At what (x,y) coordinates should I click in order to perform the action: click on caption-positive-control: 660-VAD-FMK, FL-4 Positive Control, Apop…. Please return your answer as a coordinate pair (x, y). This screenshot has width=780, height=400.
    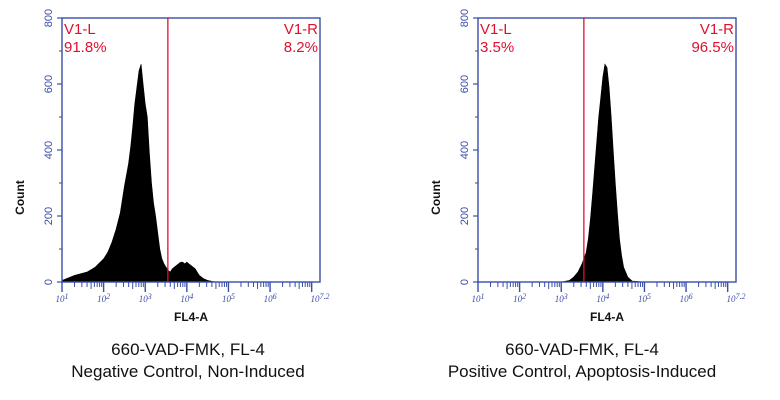
    Looking at the image, I should click on (582, 361).